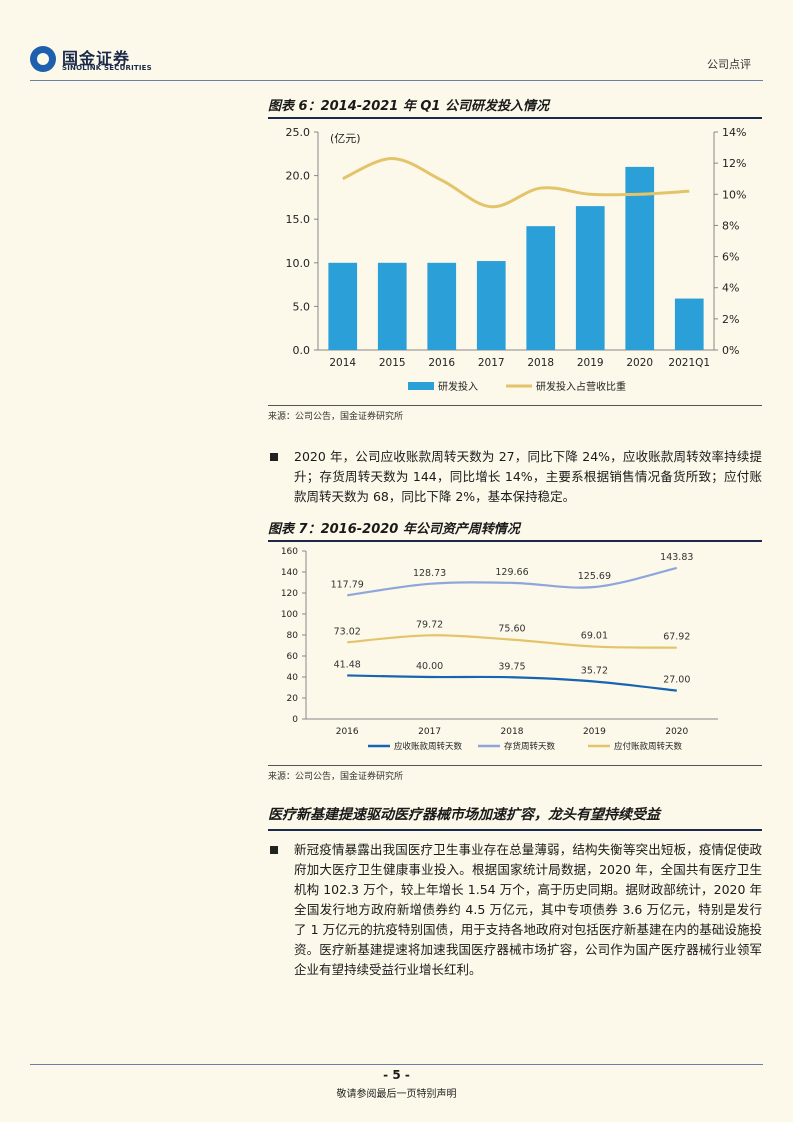 The height and width of the screenshot is (1122, 793). I want to click on company-logo-icon, so click(43, 59).